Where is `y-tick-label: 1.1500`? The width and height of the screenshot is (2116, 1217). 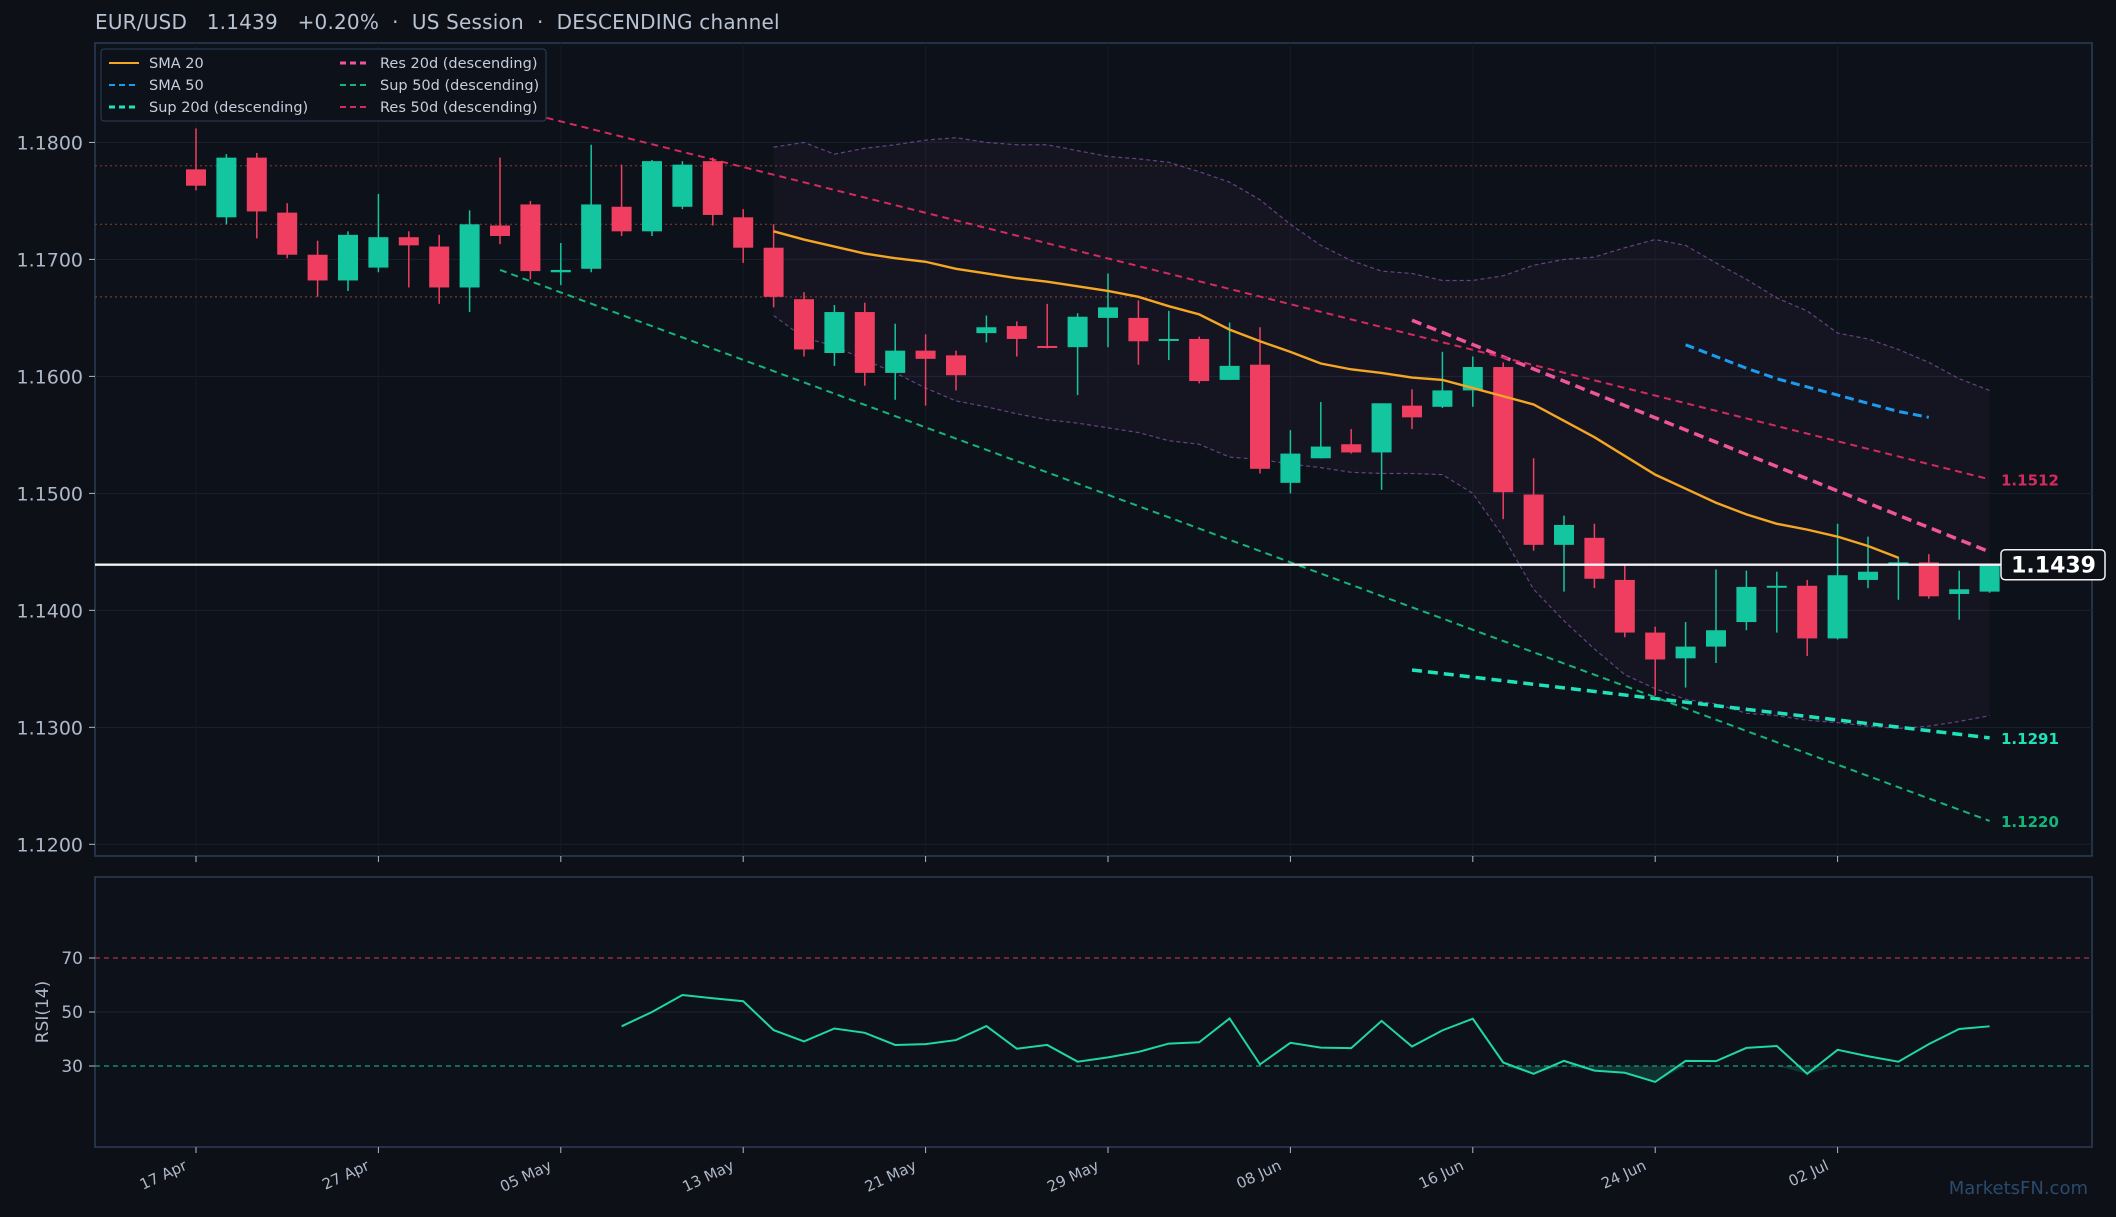
y-tick-label: 1.1500 is located at coordinates (50, 494).